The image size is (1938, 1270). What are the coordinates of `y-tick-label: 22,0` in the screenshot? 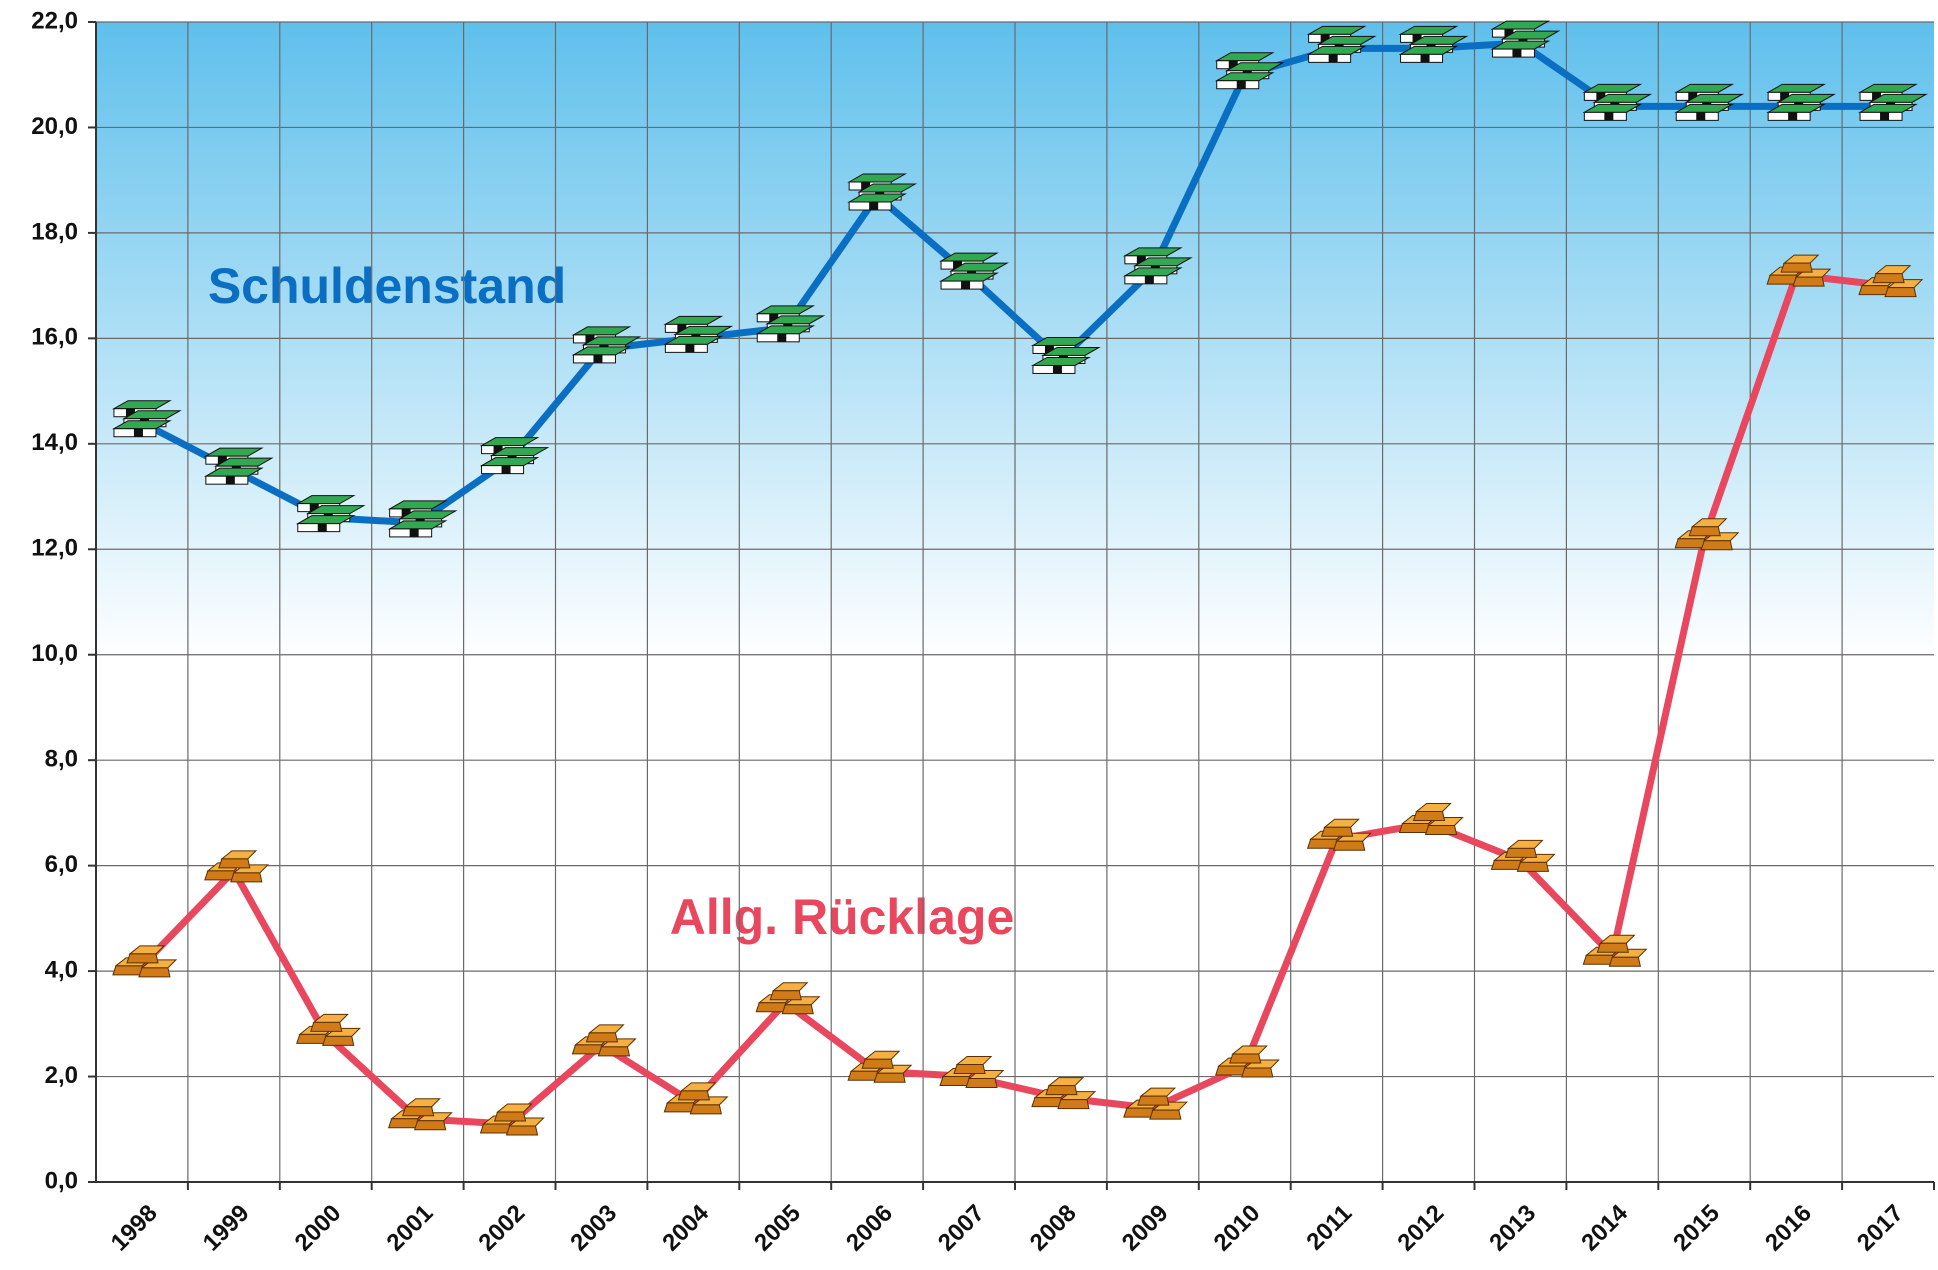 It's located at (54, 20).